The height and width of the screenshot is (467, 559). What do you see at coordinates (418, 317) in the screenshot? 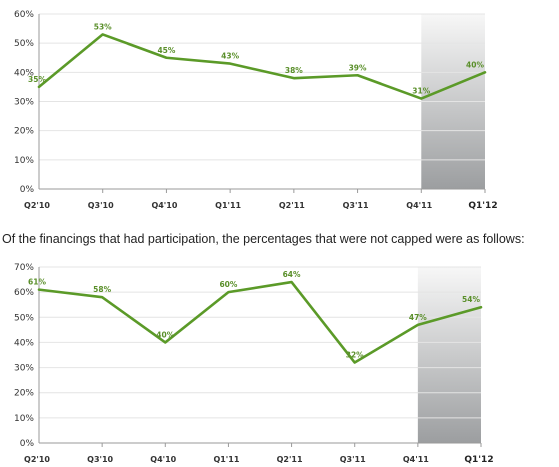
I see `data-label: 47%` at bounding box center [418, 317].